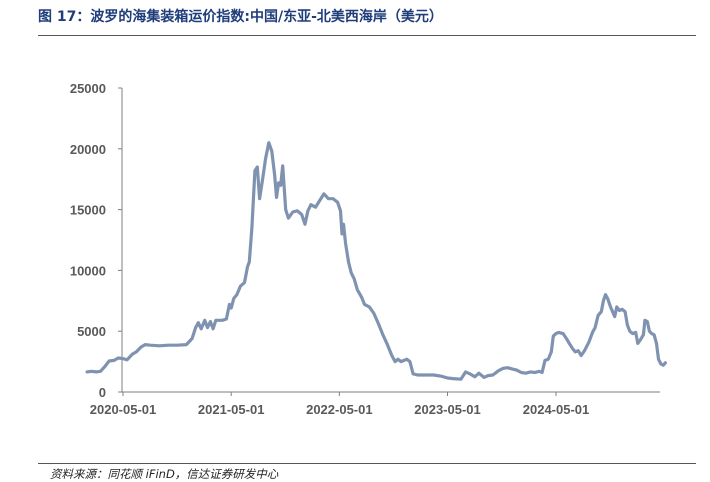  I want to click on y-tick-label: 15000, so click(88, 210).